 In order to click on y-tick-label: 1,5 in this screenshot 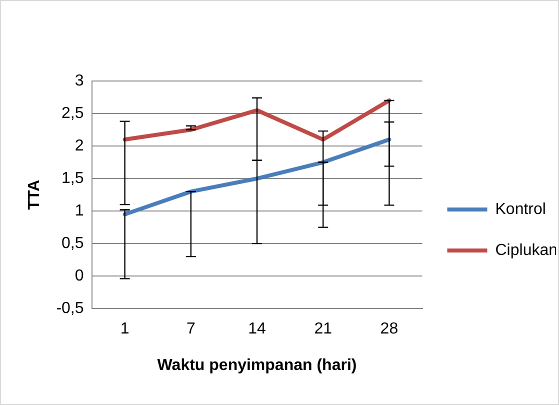, I will do `click(73, 178)`.